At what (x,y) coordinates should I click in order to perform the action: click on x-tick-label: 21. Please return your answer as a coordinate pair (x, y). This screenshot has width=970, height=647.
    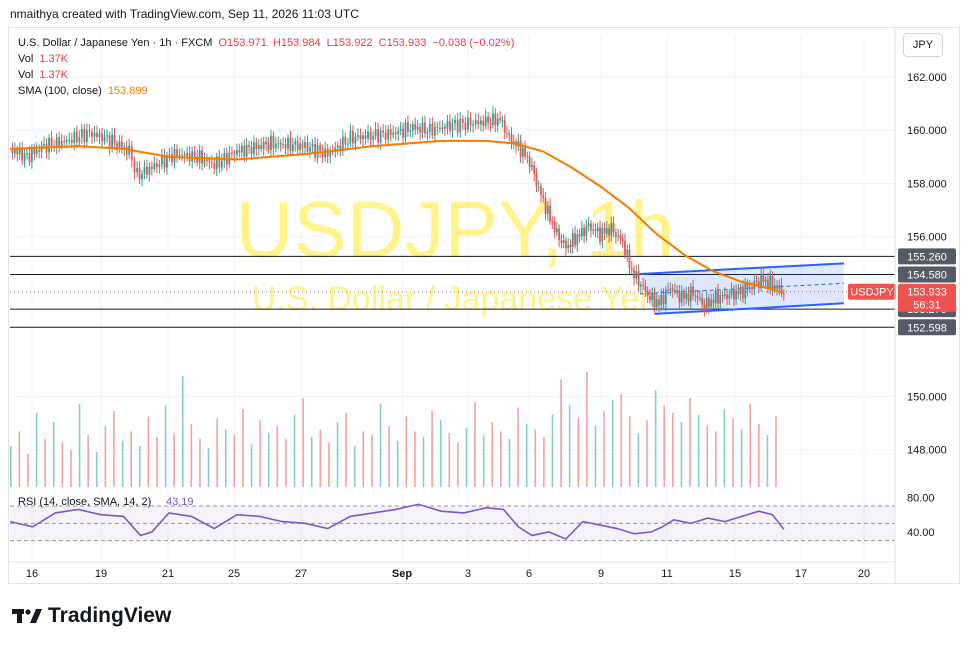
    Looking at the image, I should click on (168, 574).